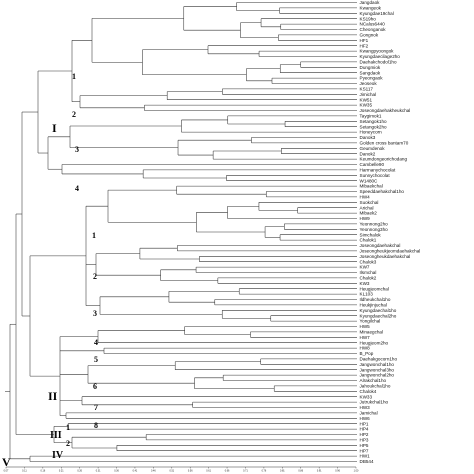 This screenshot has width=474, height=474. Describe the element at coordinates (385, 256) in the screenshot. I see `leaf-label: Joseongheukdaehakchal` at that location.